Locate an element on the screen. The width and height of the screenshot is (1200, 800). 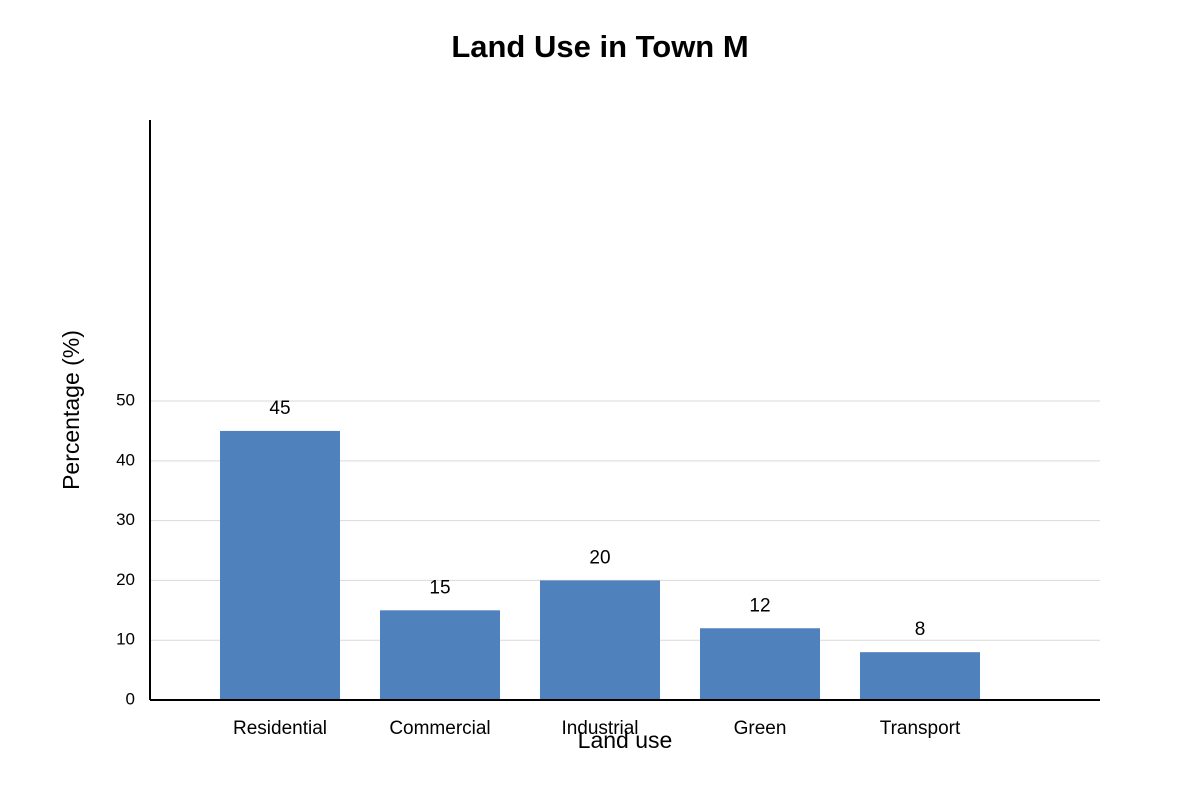
x-tick-label: Transport is located at coordinates (920, 728).